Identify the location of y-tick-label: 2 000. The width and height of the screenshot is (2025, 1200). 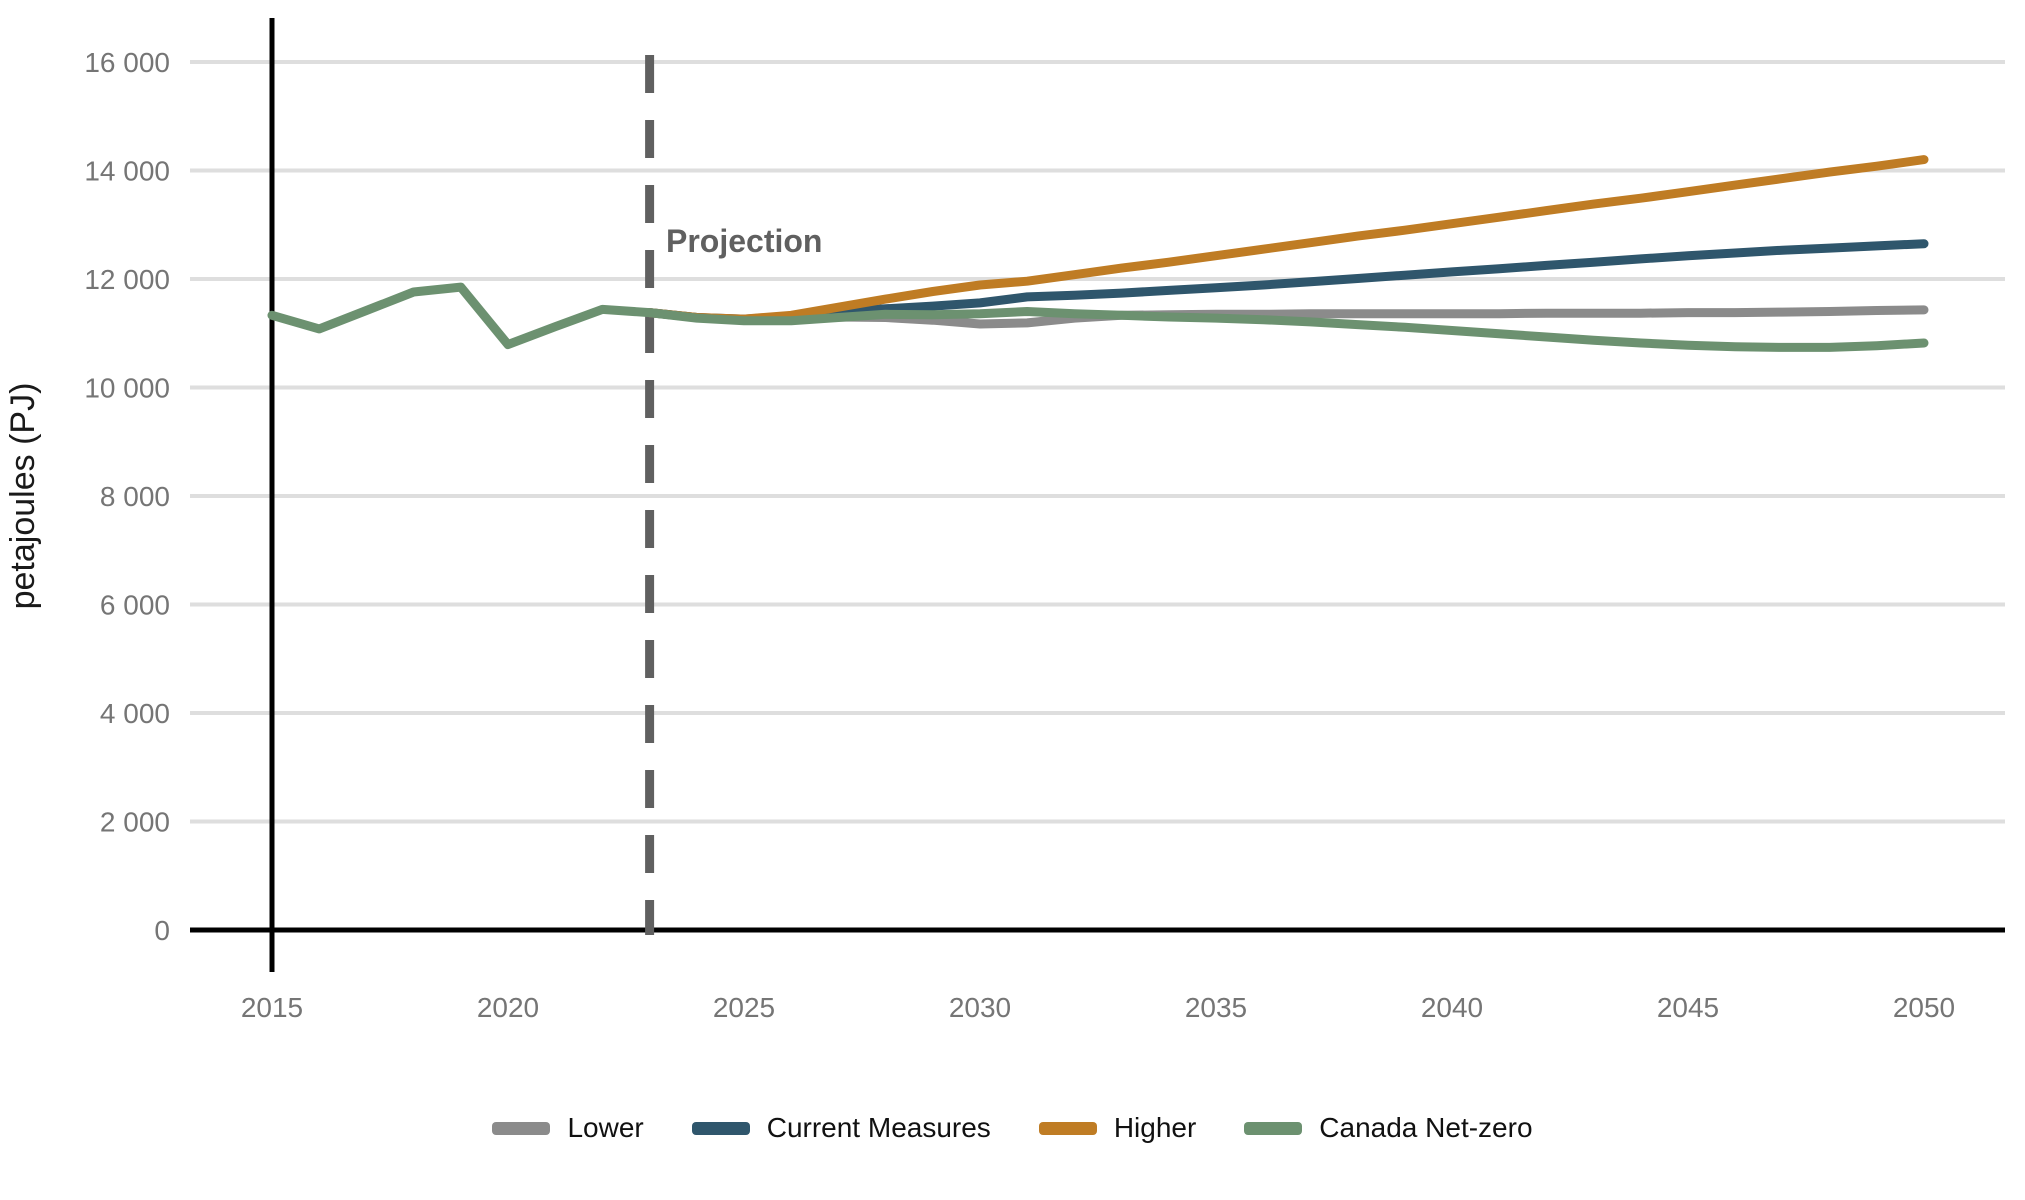
(135, 822).